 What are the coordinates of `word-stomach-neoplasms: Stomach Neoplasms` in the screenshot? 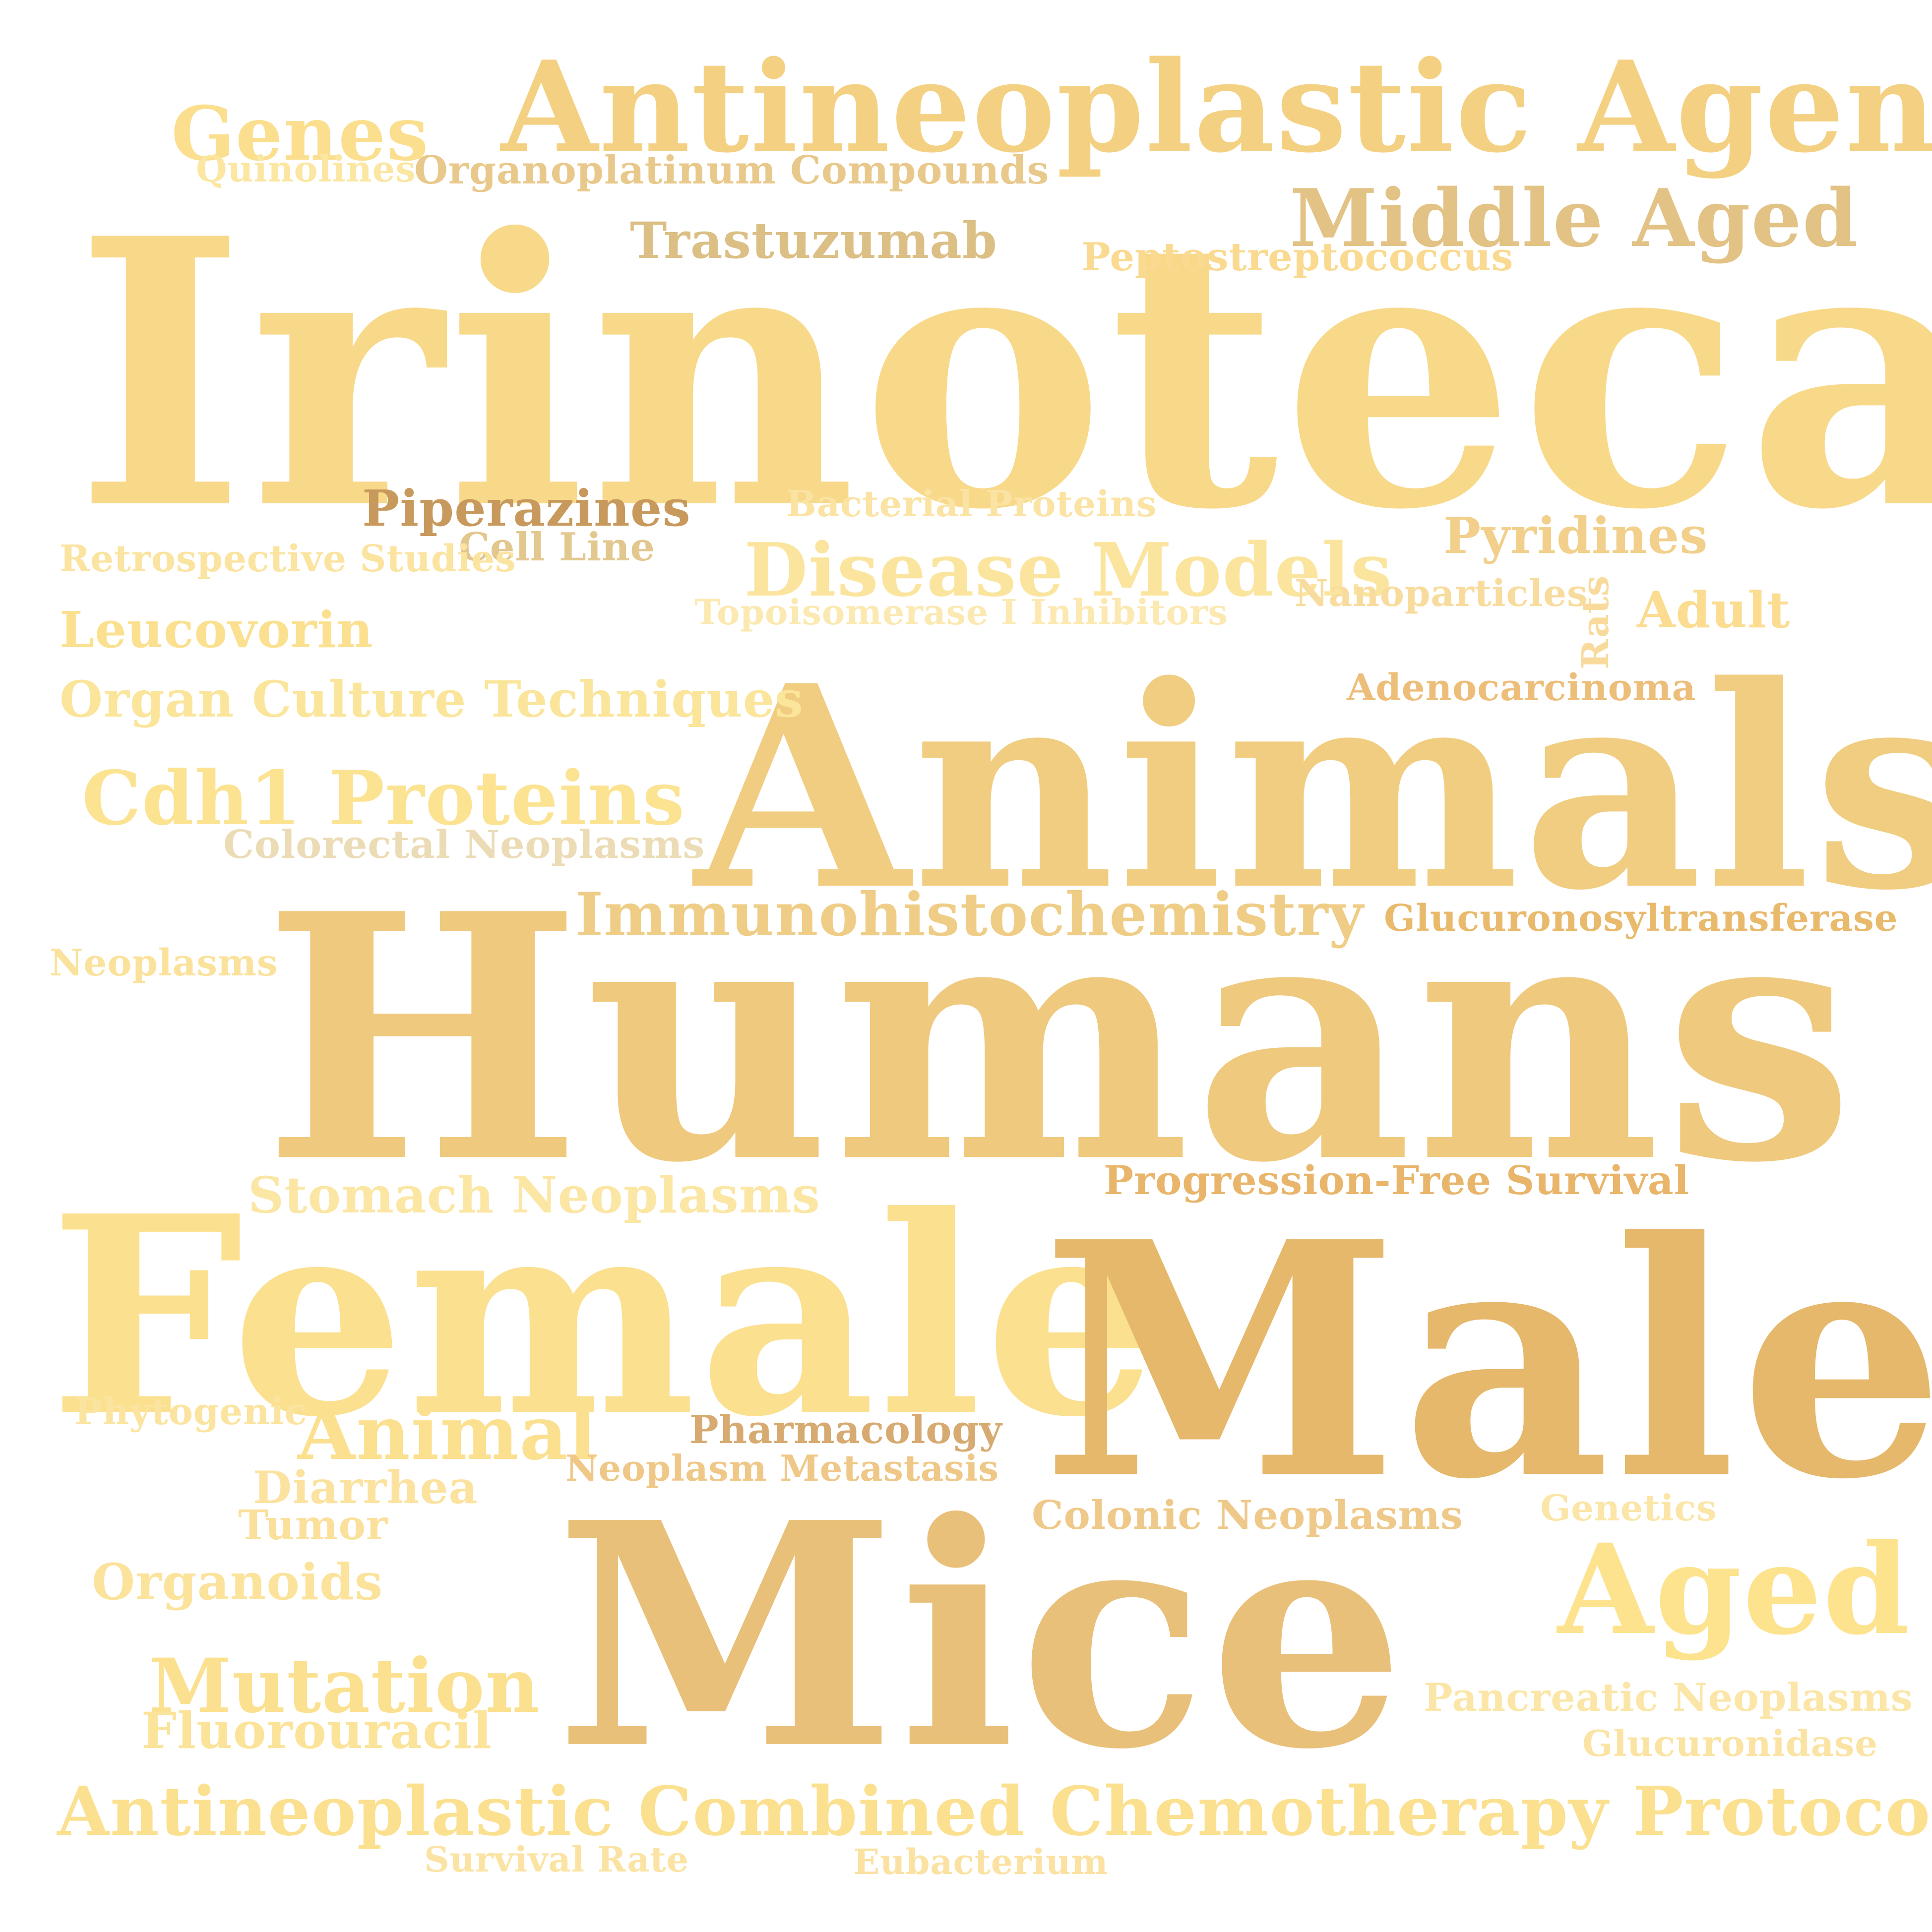 It's located at (534, 1195).